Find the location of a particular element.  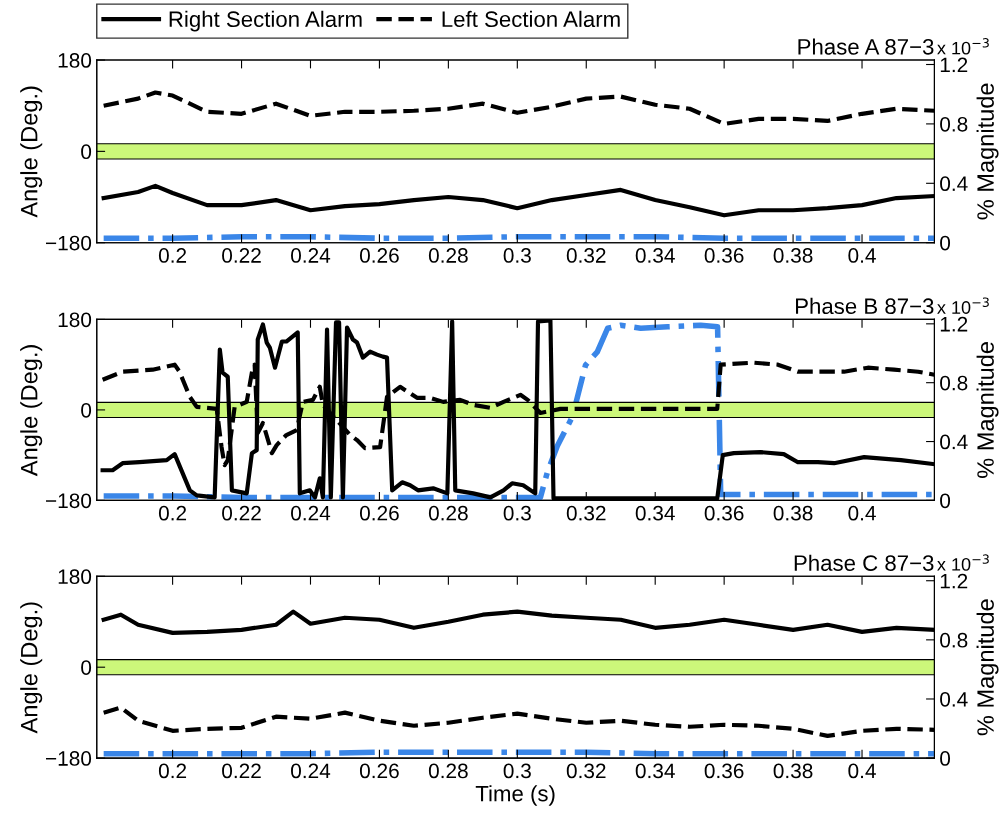

legend-label: Left Section Alarm is located at coordinates (531, 19).